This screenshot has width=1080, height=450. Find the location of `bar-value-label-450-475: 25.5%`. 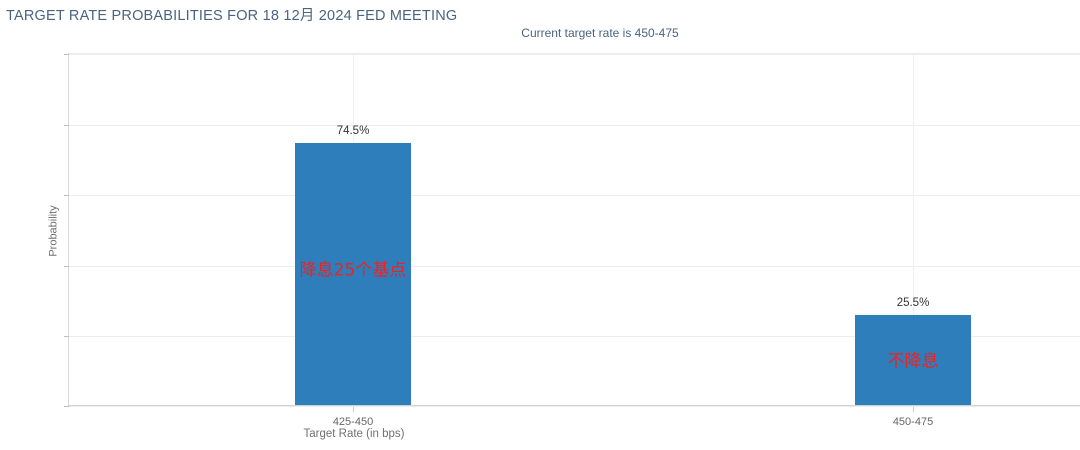

bar-value-label-450-475: 25.5% is located at coordinates (913, 303).